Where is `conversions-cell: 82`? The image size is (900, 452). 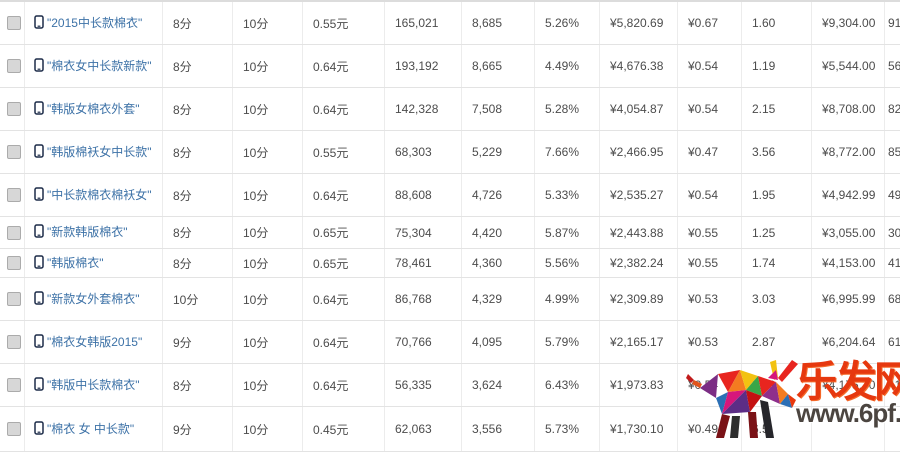 conversions-cell: 82 is located at coordinates (894, 109).